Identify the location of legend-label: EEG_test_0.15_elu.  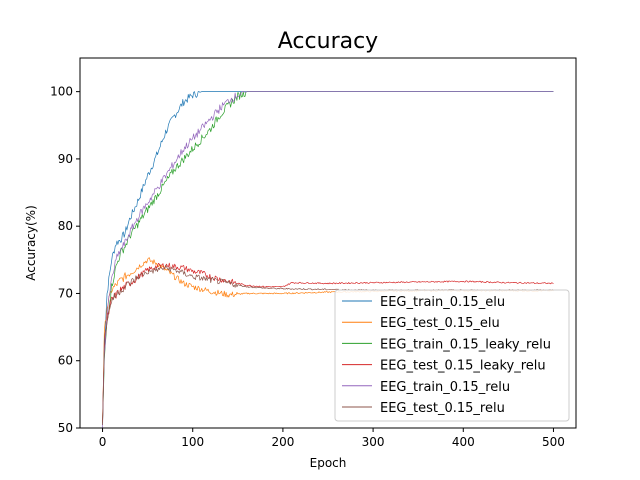
(440, 323).